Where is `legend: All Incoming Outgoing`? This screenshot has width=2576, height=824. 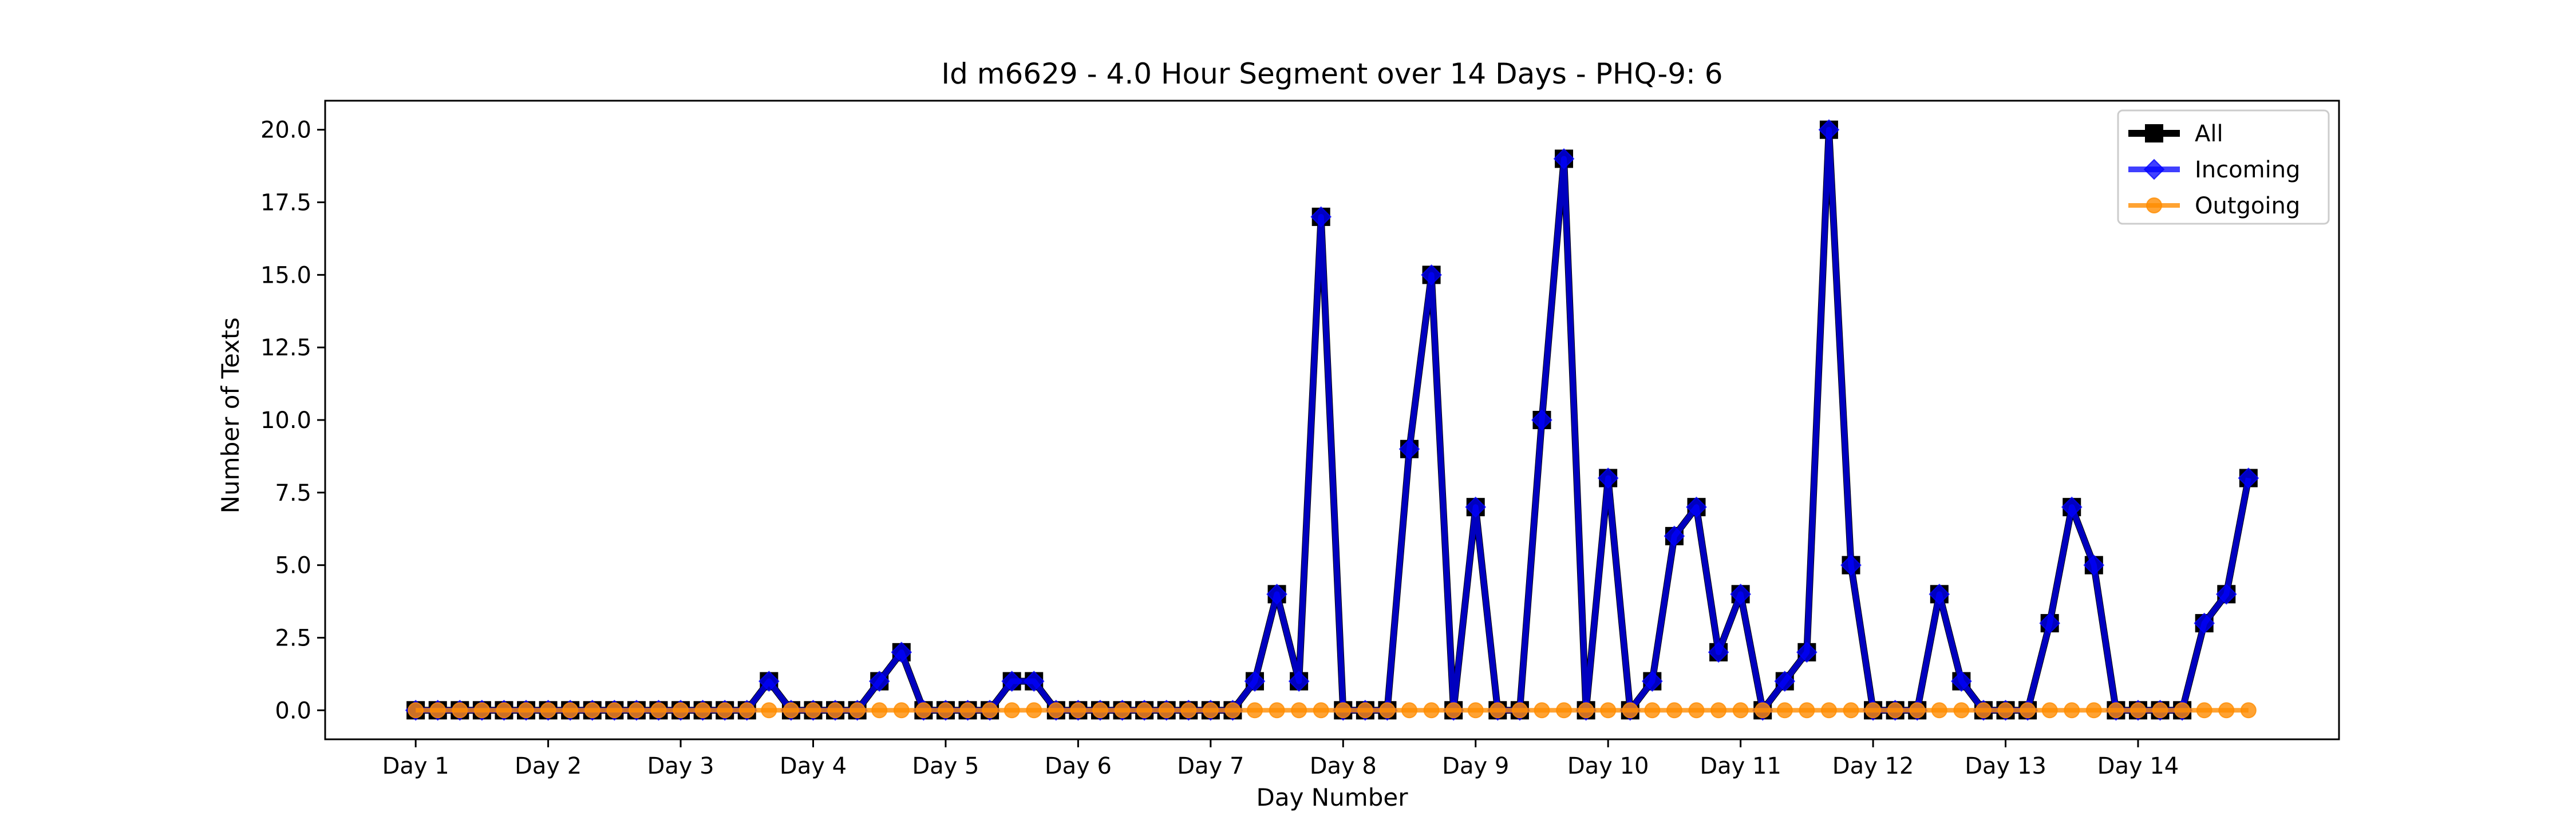 legend: All Incoming Outgoing is located at coordinates (2223, 167).